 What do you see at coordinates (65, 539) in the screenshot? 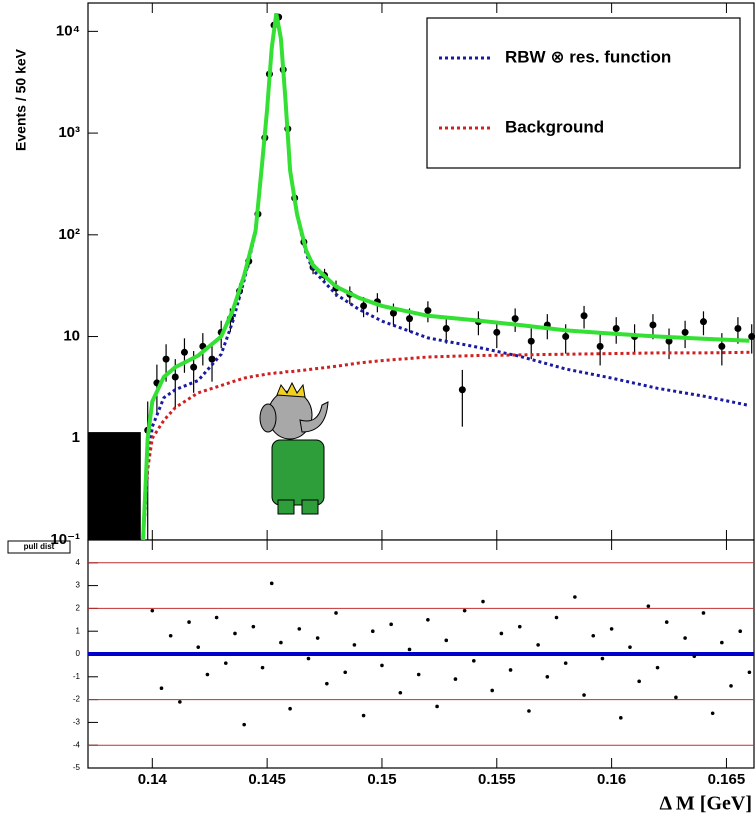
I see `y-tick-label: 10⁻¹` at bounding box center [65, 539].